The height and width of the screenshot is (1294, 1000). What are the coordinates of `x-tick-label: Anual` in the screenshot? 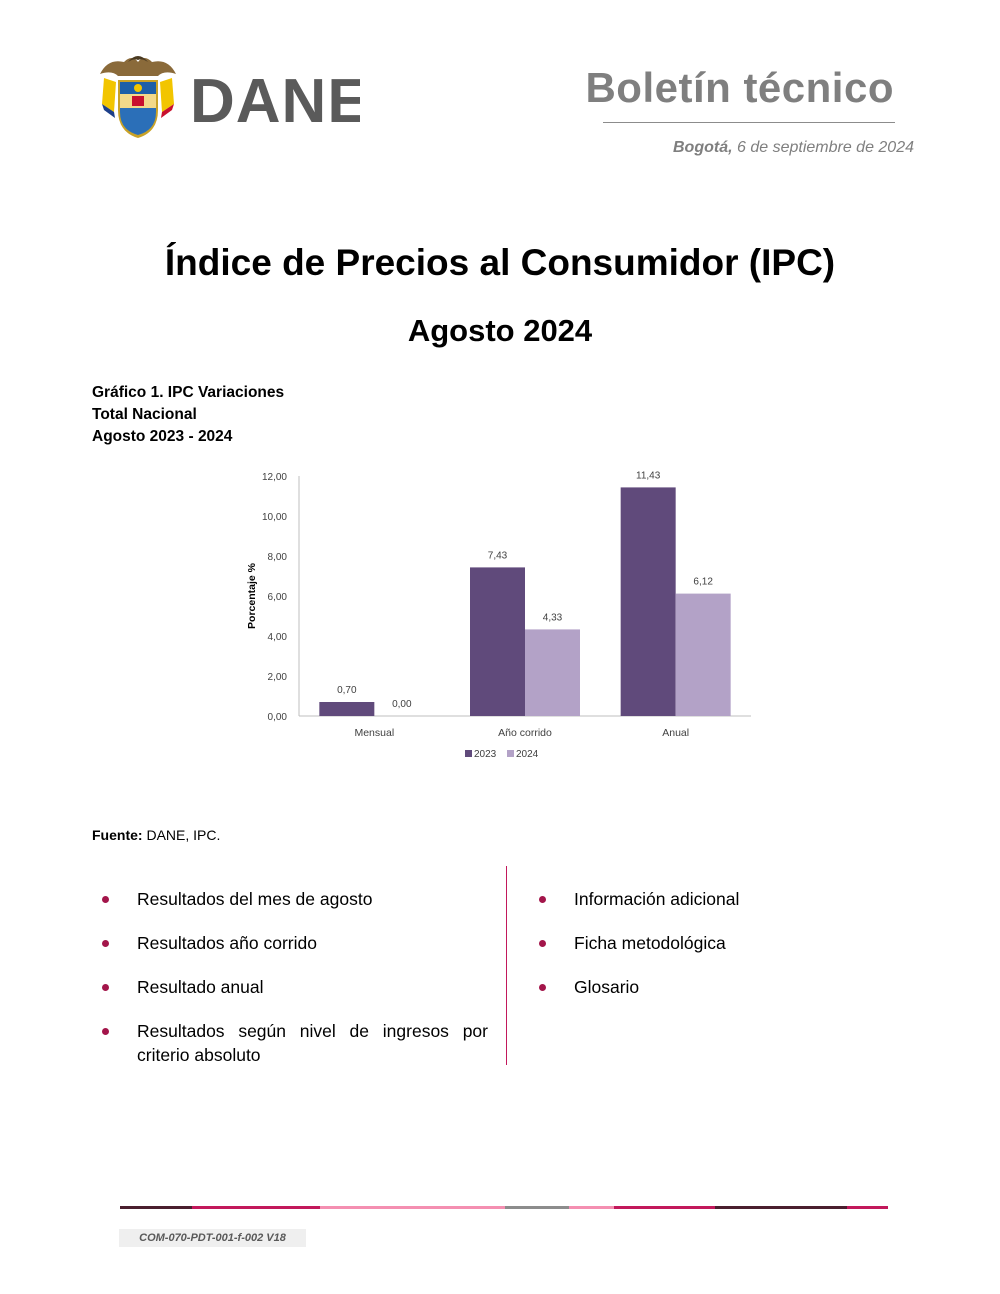 It's located at (675, 733).